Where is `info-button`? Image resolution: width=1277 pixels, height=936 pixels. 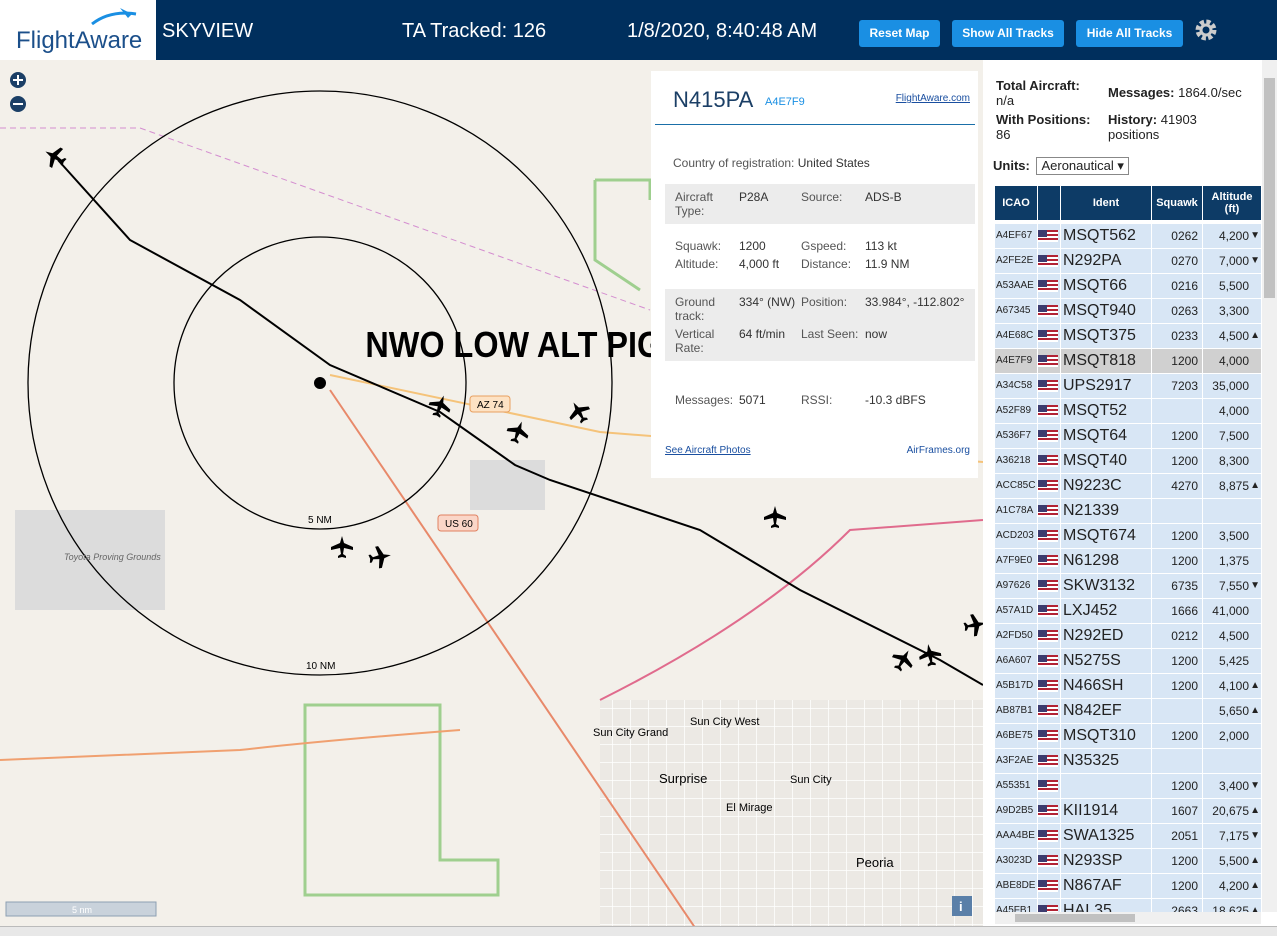
info-button is located at coordinates (962, 906).